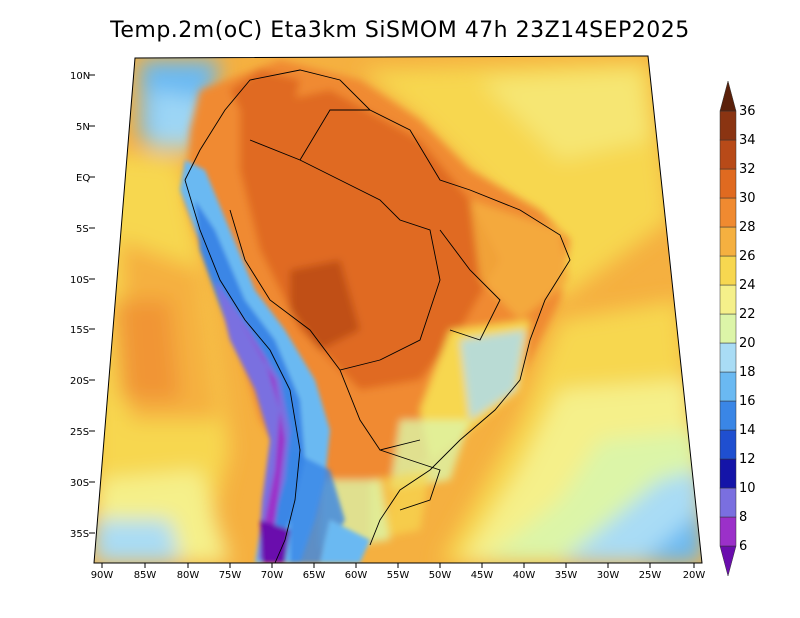 The image size is (800, 618). What do you see at coordinates (482, 575) in the screenshot?
I see `lon-tick-label: 45W` at bounding box center [482, 575].